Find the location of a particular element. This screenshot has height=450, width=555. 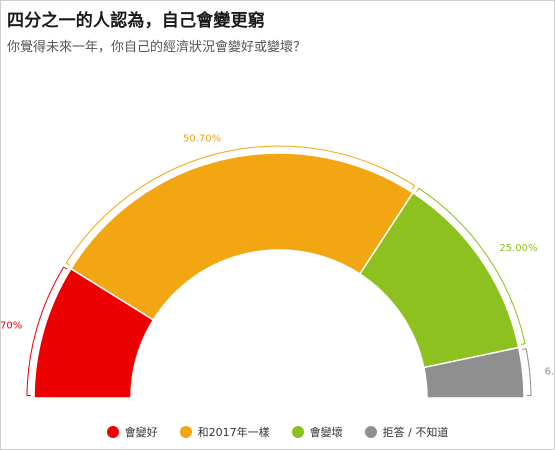

legend-item-worse: 會變壞 is located at coordinates (317, 432).